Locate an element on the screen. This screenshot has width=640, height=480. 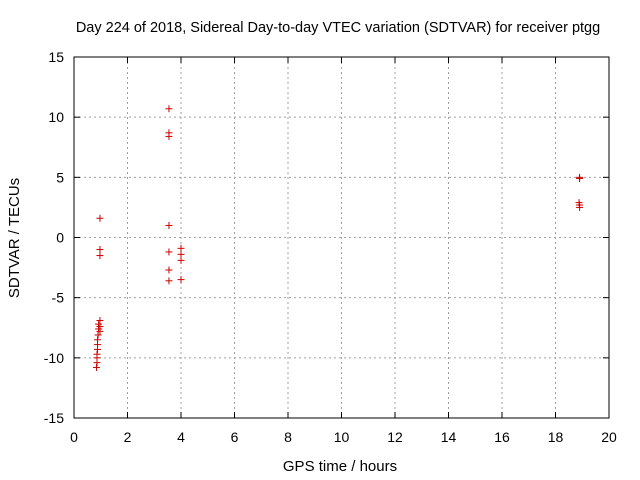
x-tick-label: 4 is located at coordinates (181, 437).